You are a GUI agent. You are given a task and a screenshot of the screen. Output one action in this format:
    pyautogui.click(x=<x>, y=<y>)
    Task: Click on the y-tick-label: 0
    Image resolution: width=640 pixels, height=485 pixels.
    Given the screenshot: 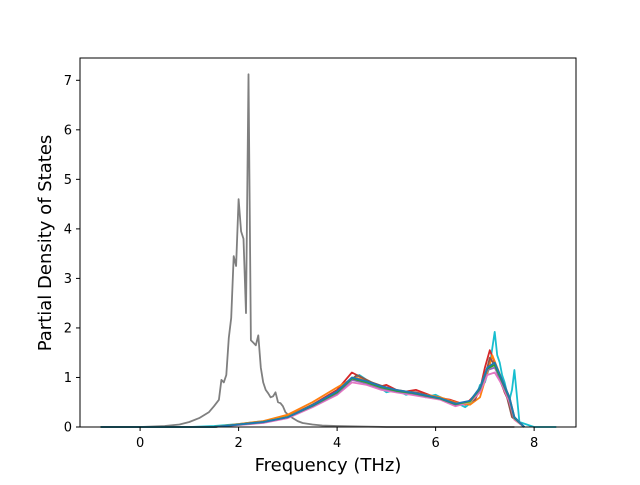 What is the action you would take?
    pyautogui.click(x=68, y=428)
    